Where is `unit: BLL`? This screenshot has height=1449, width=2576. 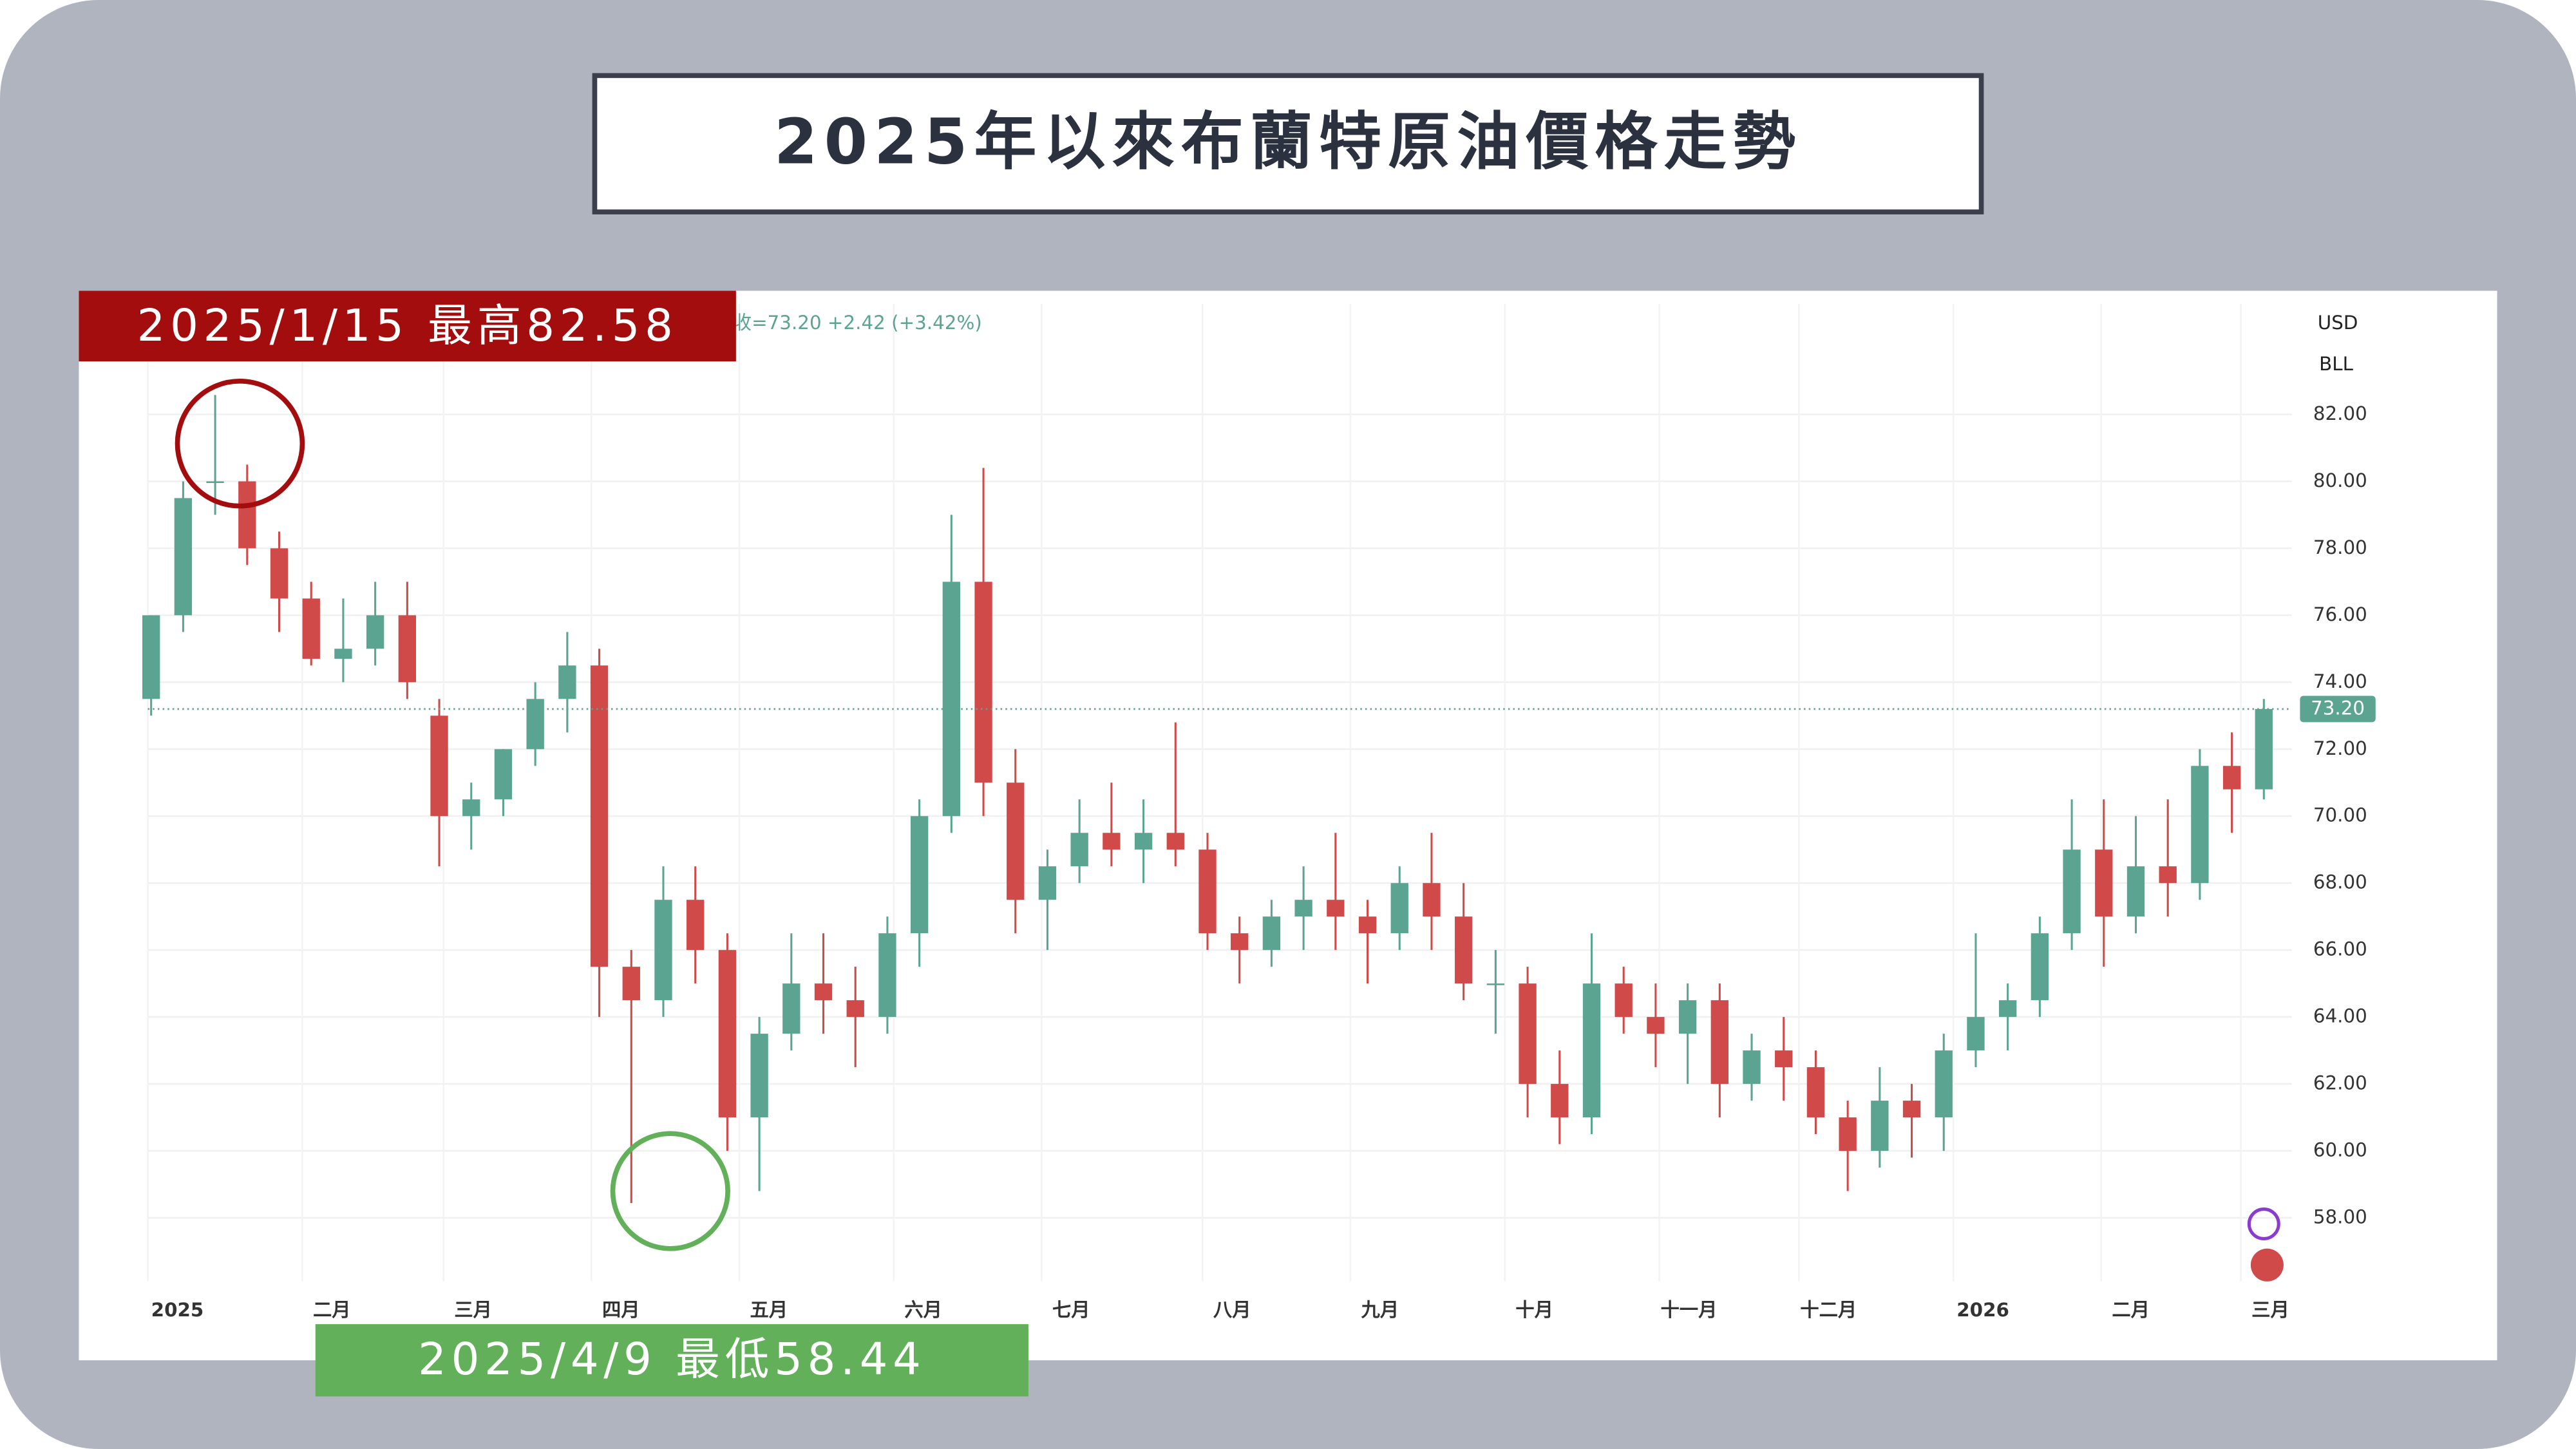
unit: BLL is located at coordinates (2336, 364).